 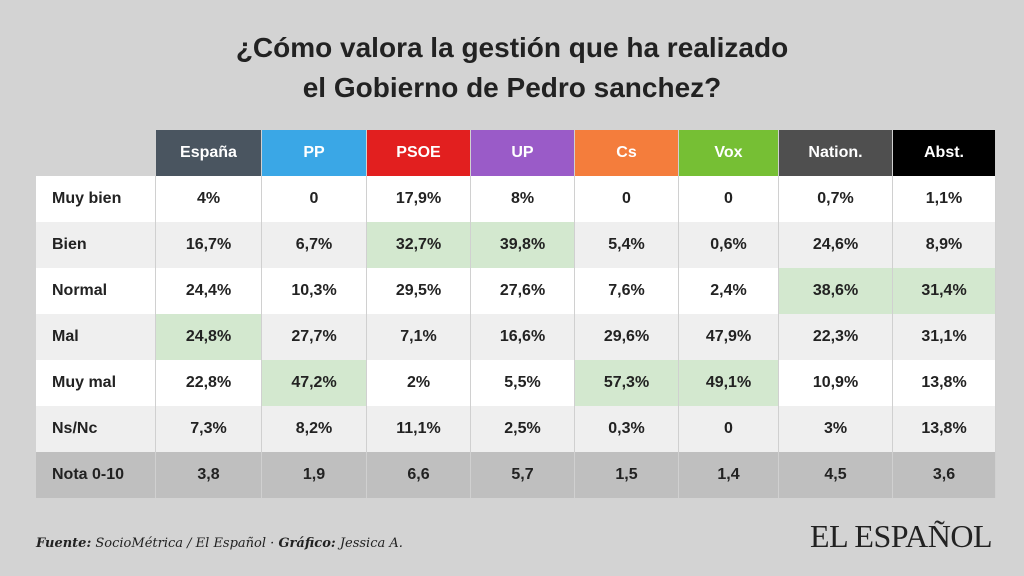 I want to click on source-text: SocioMétrica / El Español ·, so click(x=185, y=543).